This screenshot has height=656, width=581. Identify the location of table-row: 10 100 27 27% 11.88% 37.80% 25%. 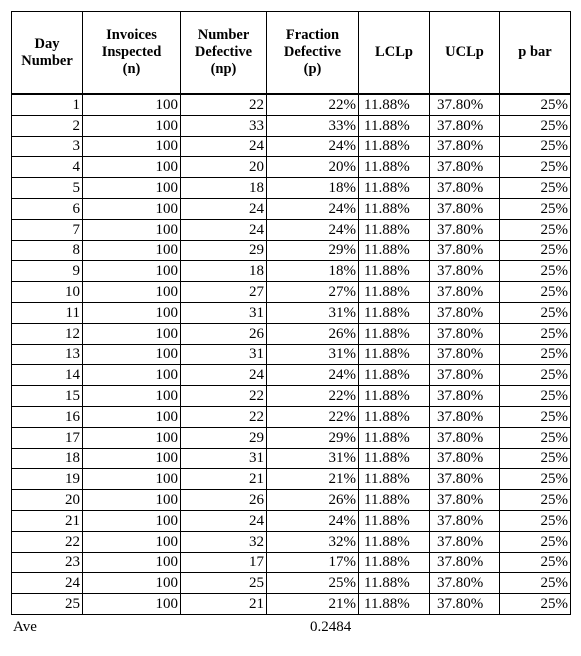
(291, 292).